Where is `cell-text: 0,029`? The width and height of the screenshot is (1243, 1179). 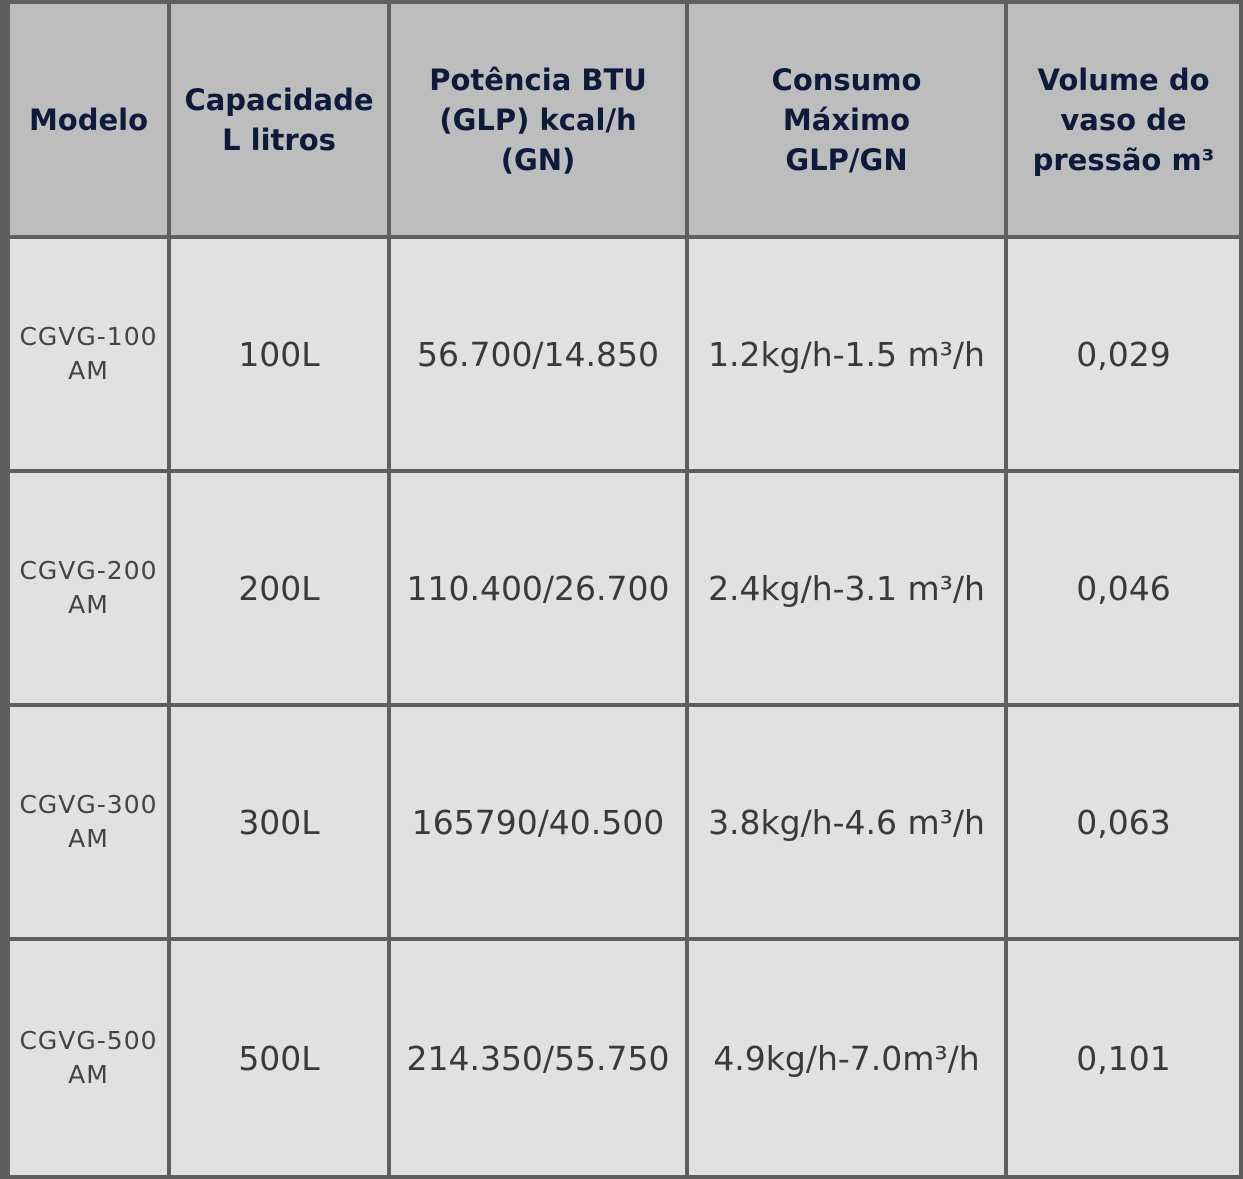
cell-text: 0,029 is located at coordinates (1123, 354).